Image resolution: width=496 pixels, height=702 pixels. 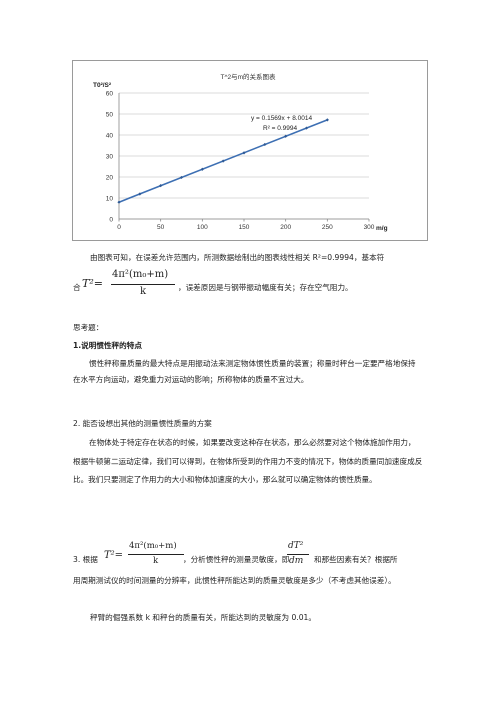 I want to click on fraction-bar, so click(x=143, y=284).